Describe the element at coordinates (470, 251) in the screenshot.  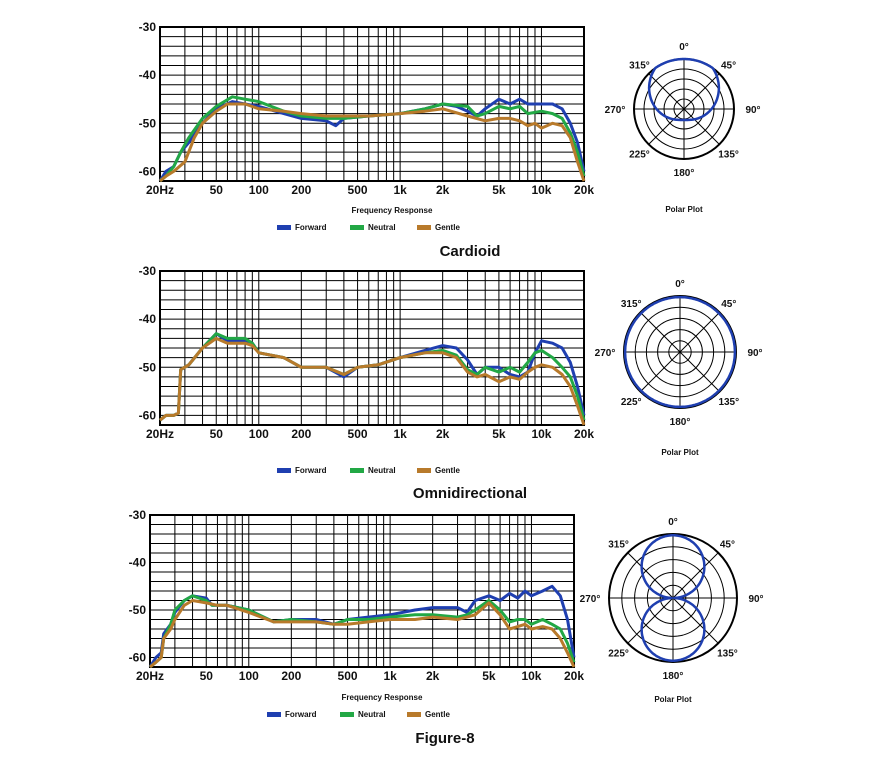
I see `chart-title: Cardioid` at that location.